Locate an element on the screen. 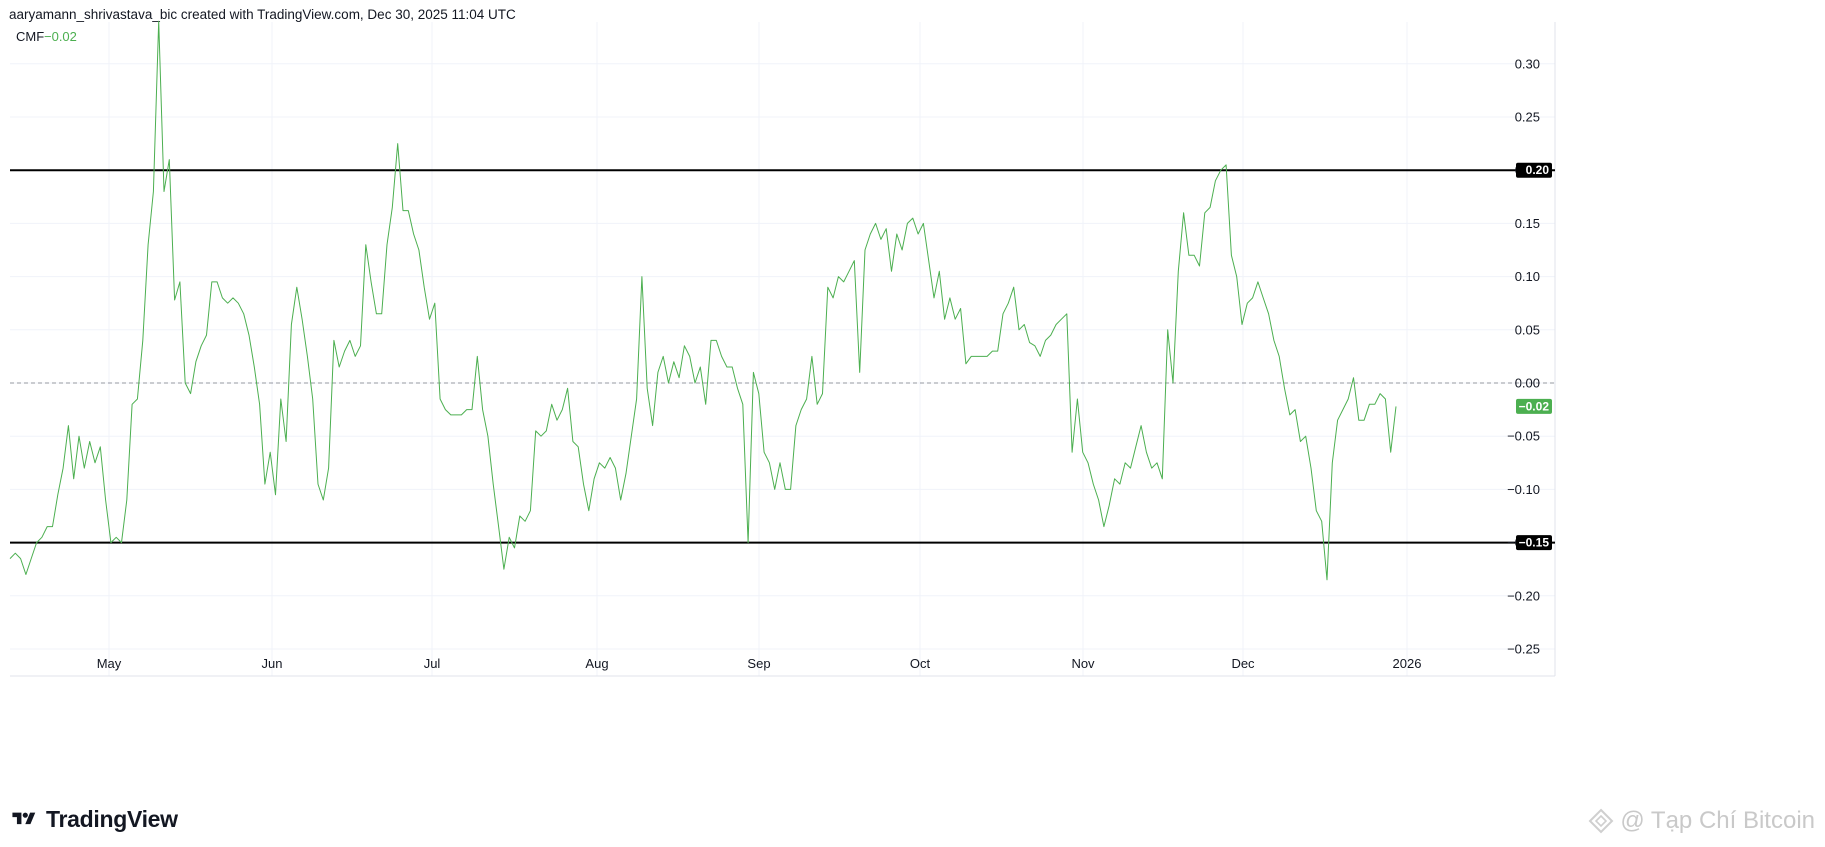  level-tag: 0.20 is located at coordinates (1538, 170).